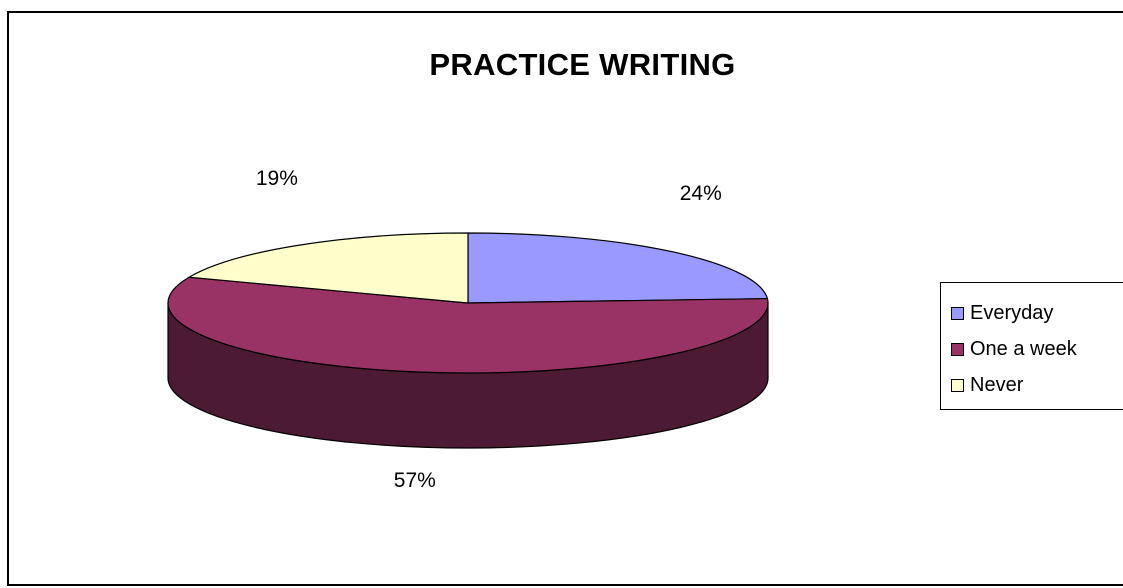 The height and width of the screenshot is (588, 1123). What do you see at coordinates (328, 268) in the screenshot?
I see `pie-slice-never` at bounding box center [328, 268].